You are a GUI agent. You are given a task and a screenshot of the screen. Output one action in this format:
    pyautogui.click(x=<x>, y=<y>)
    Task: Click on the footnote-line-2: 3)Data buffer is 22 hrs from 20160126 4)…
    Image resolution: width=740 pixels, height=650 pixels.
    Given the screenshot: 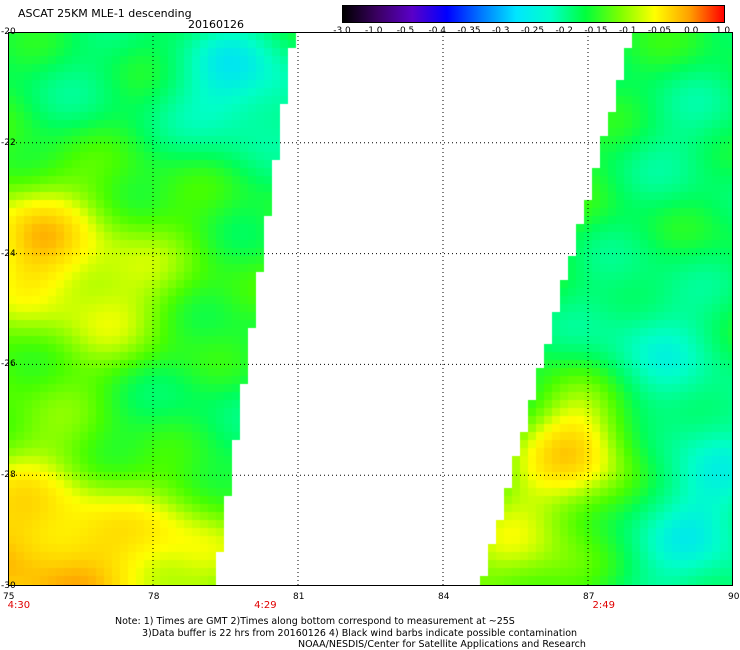 What is the action you would take?
    pyautogui.click(x=360, y=633)
    